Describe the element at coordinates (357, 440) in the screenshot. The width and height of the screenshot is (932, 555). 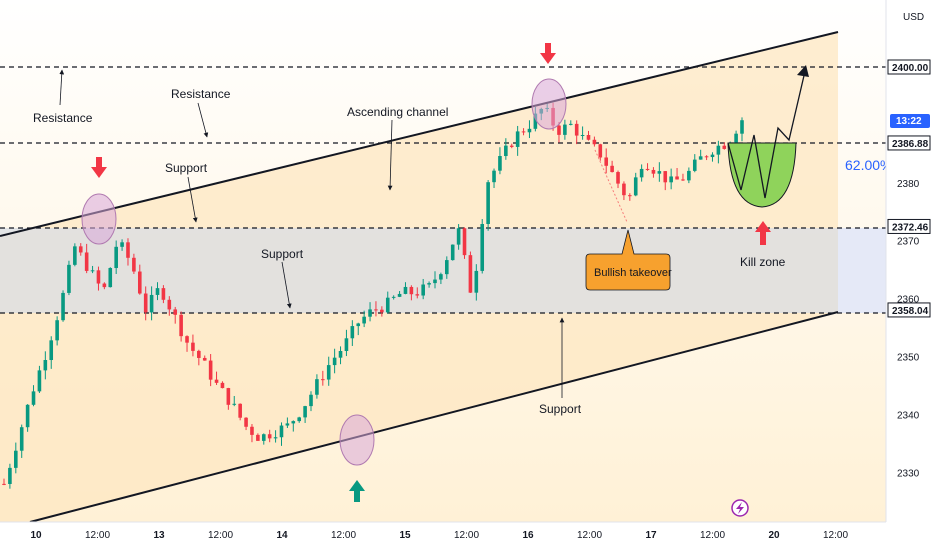
I see `touch-circle-bottom` at that location.